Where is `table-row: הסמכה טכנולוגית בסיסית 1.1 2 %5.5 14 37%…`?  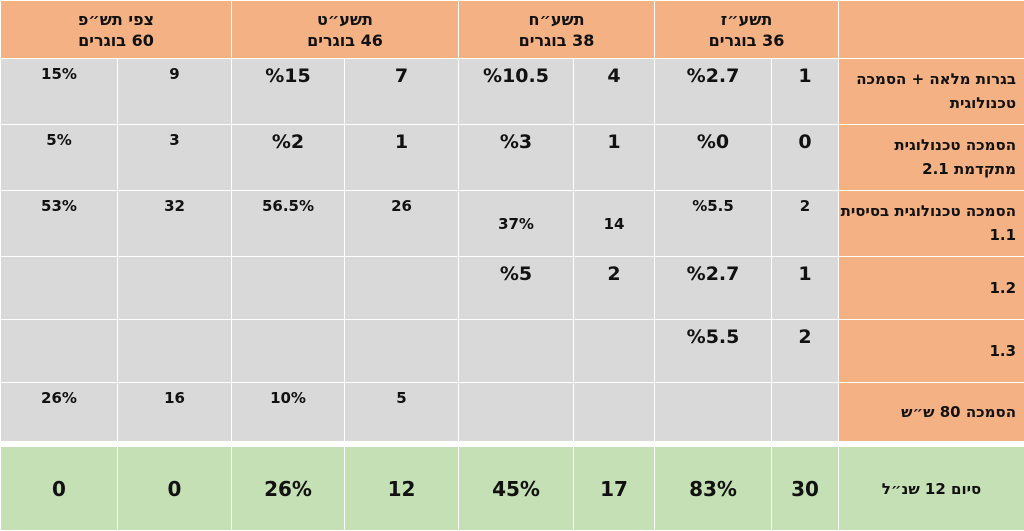 table-row: הסמכה טכנולוגית בסיסית 1.1 2 %5.5 14 37%… is located at coordinates (512, 224).